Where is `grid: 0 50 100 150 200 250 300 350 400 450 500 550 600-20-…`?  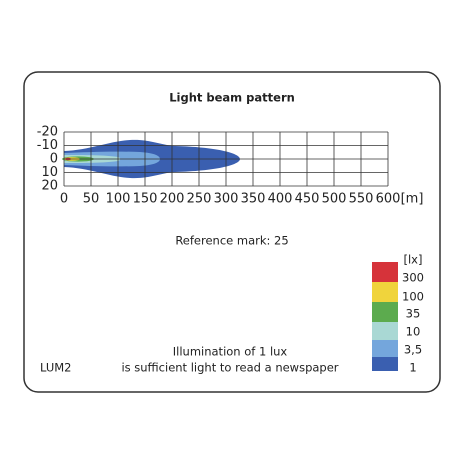
grid: 0 50 100 150 200 250 300 350 400 450 500 550 600-20-… is located at coordinates (219, 166).